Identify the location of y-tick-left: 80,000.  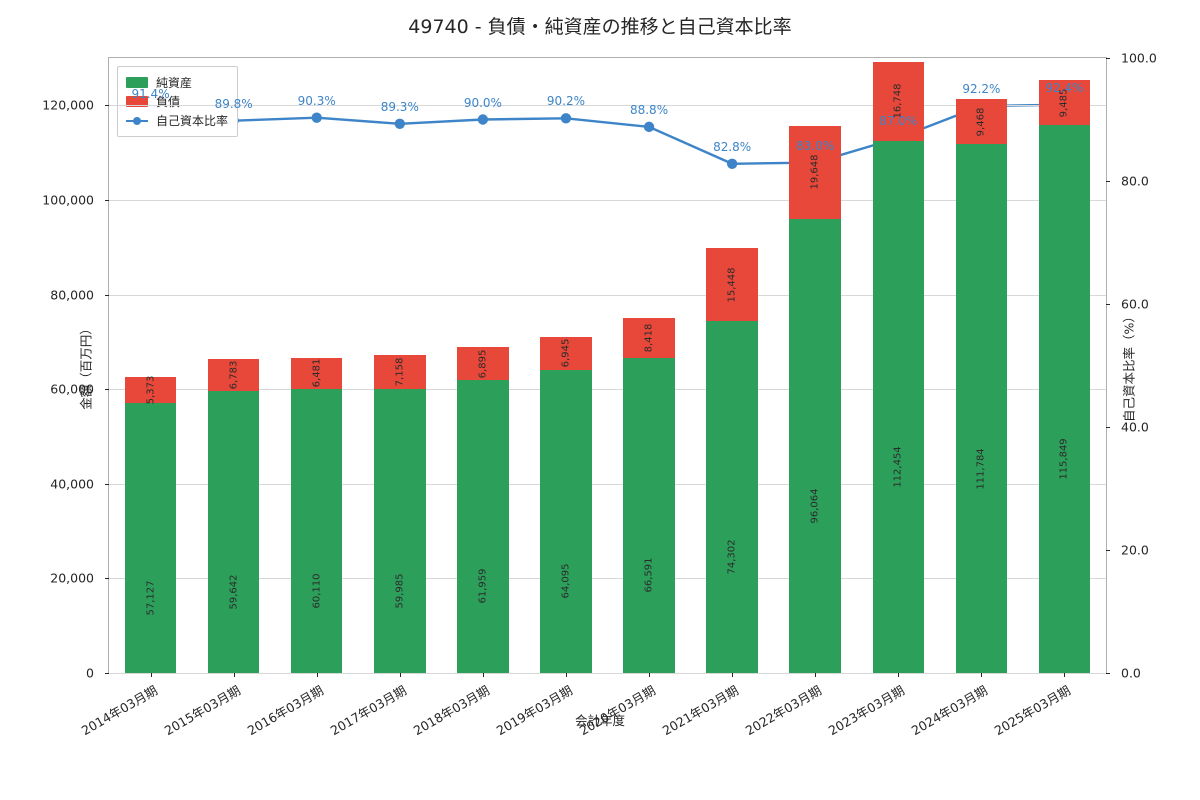
(72, 295).